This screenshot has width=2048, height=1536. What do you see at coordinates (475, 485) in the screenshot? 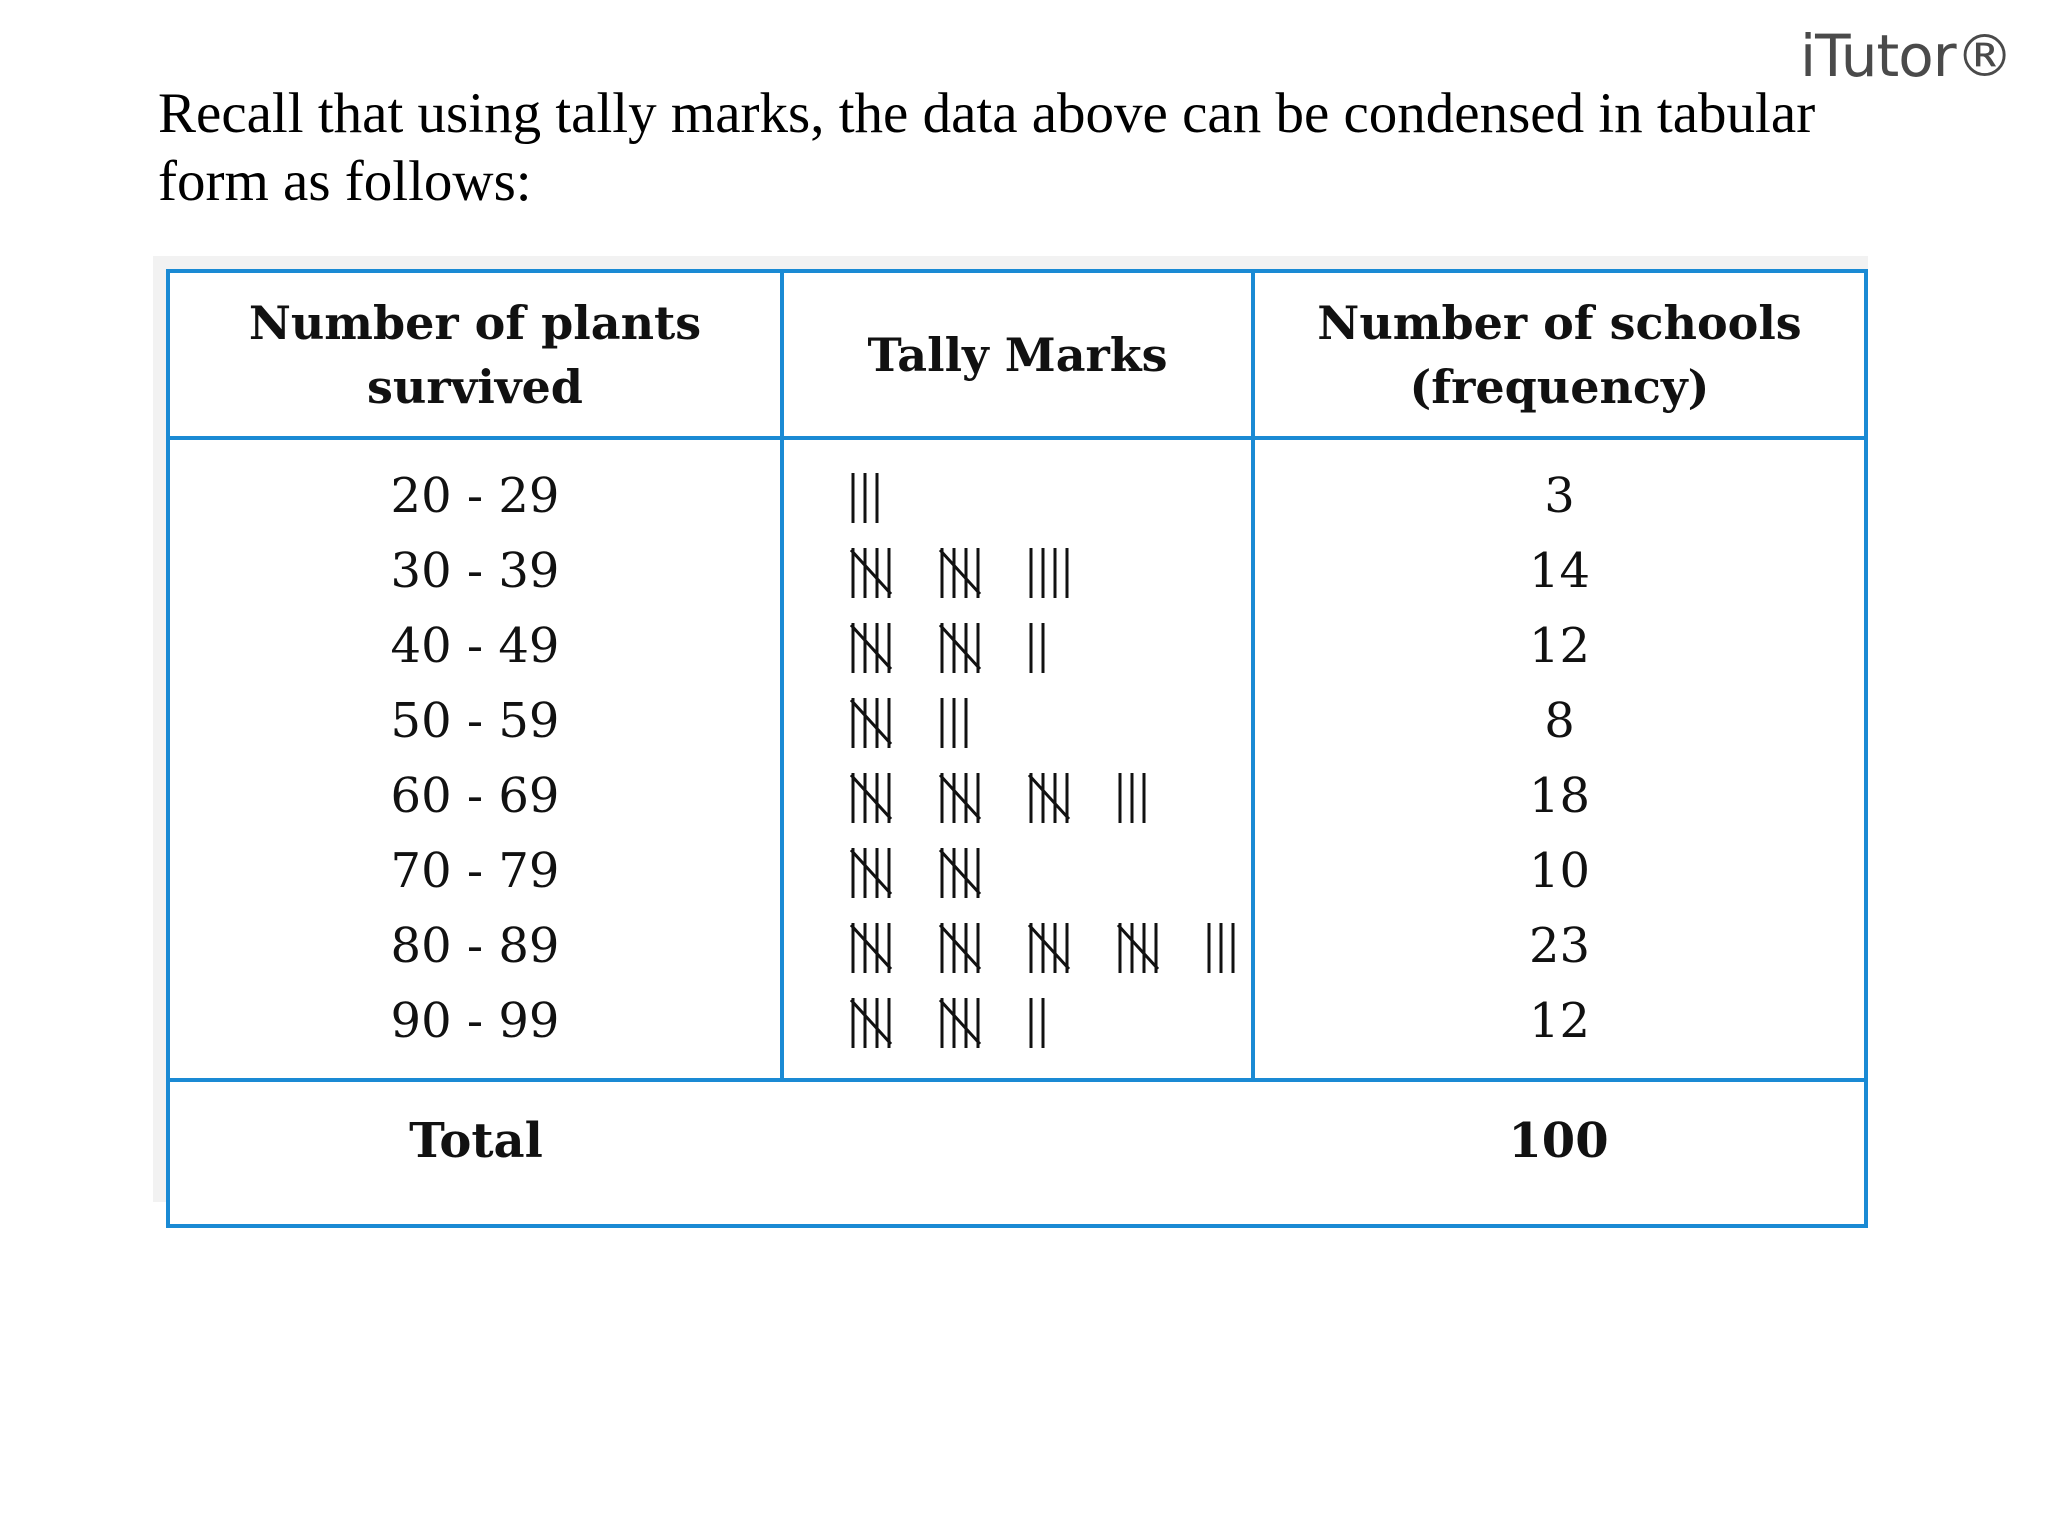
I see `range-cell: 20 - 29` at bounding box center [475, 485].